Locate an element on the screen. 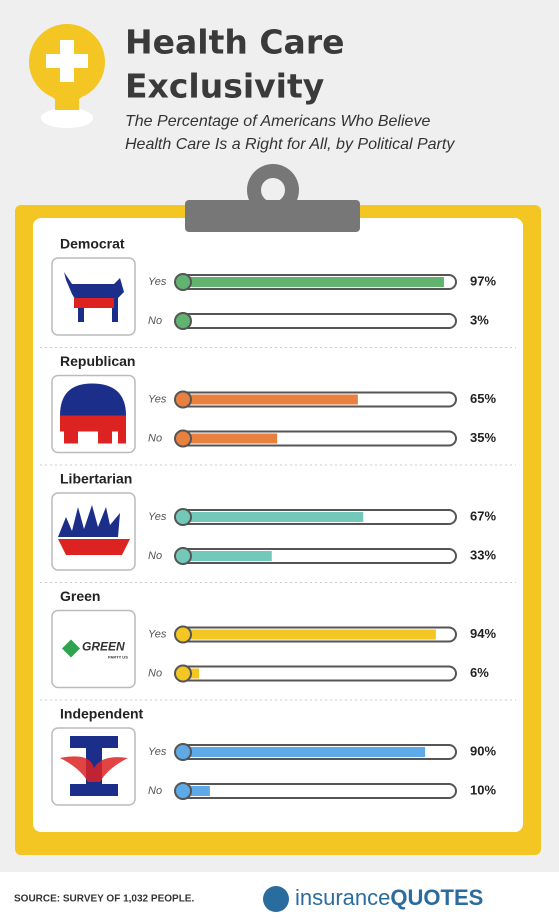 Image resolution: width=559 pixels, height=924 pixels. value-label: 10% is located at coordinates (483, 789).